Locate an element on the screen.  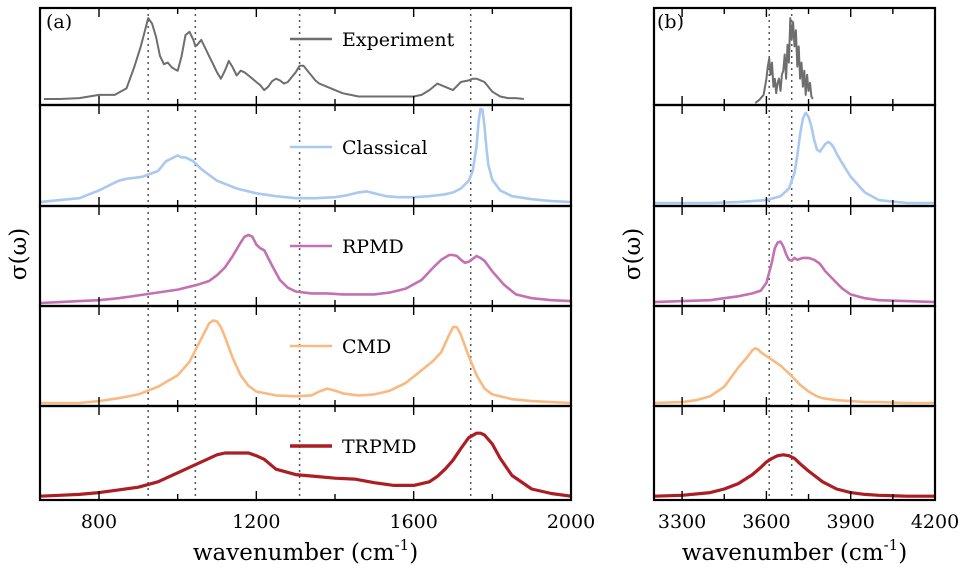
x-tick-label: 1600 is located at coordinates (413, 522).